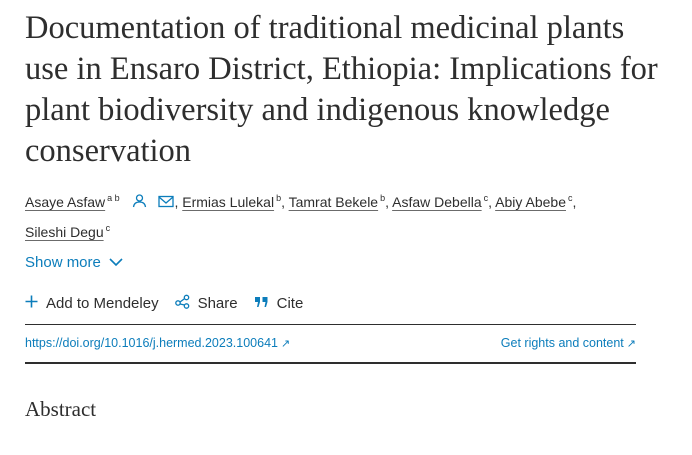 The image size is (692, 455). What do you see at coordinates (172, 303) in the screenshot?
I see `article-actions: Add to Mendeley Share Cite` at bounding box center [172, 303].